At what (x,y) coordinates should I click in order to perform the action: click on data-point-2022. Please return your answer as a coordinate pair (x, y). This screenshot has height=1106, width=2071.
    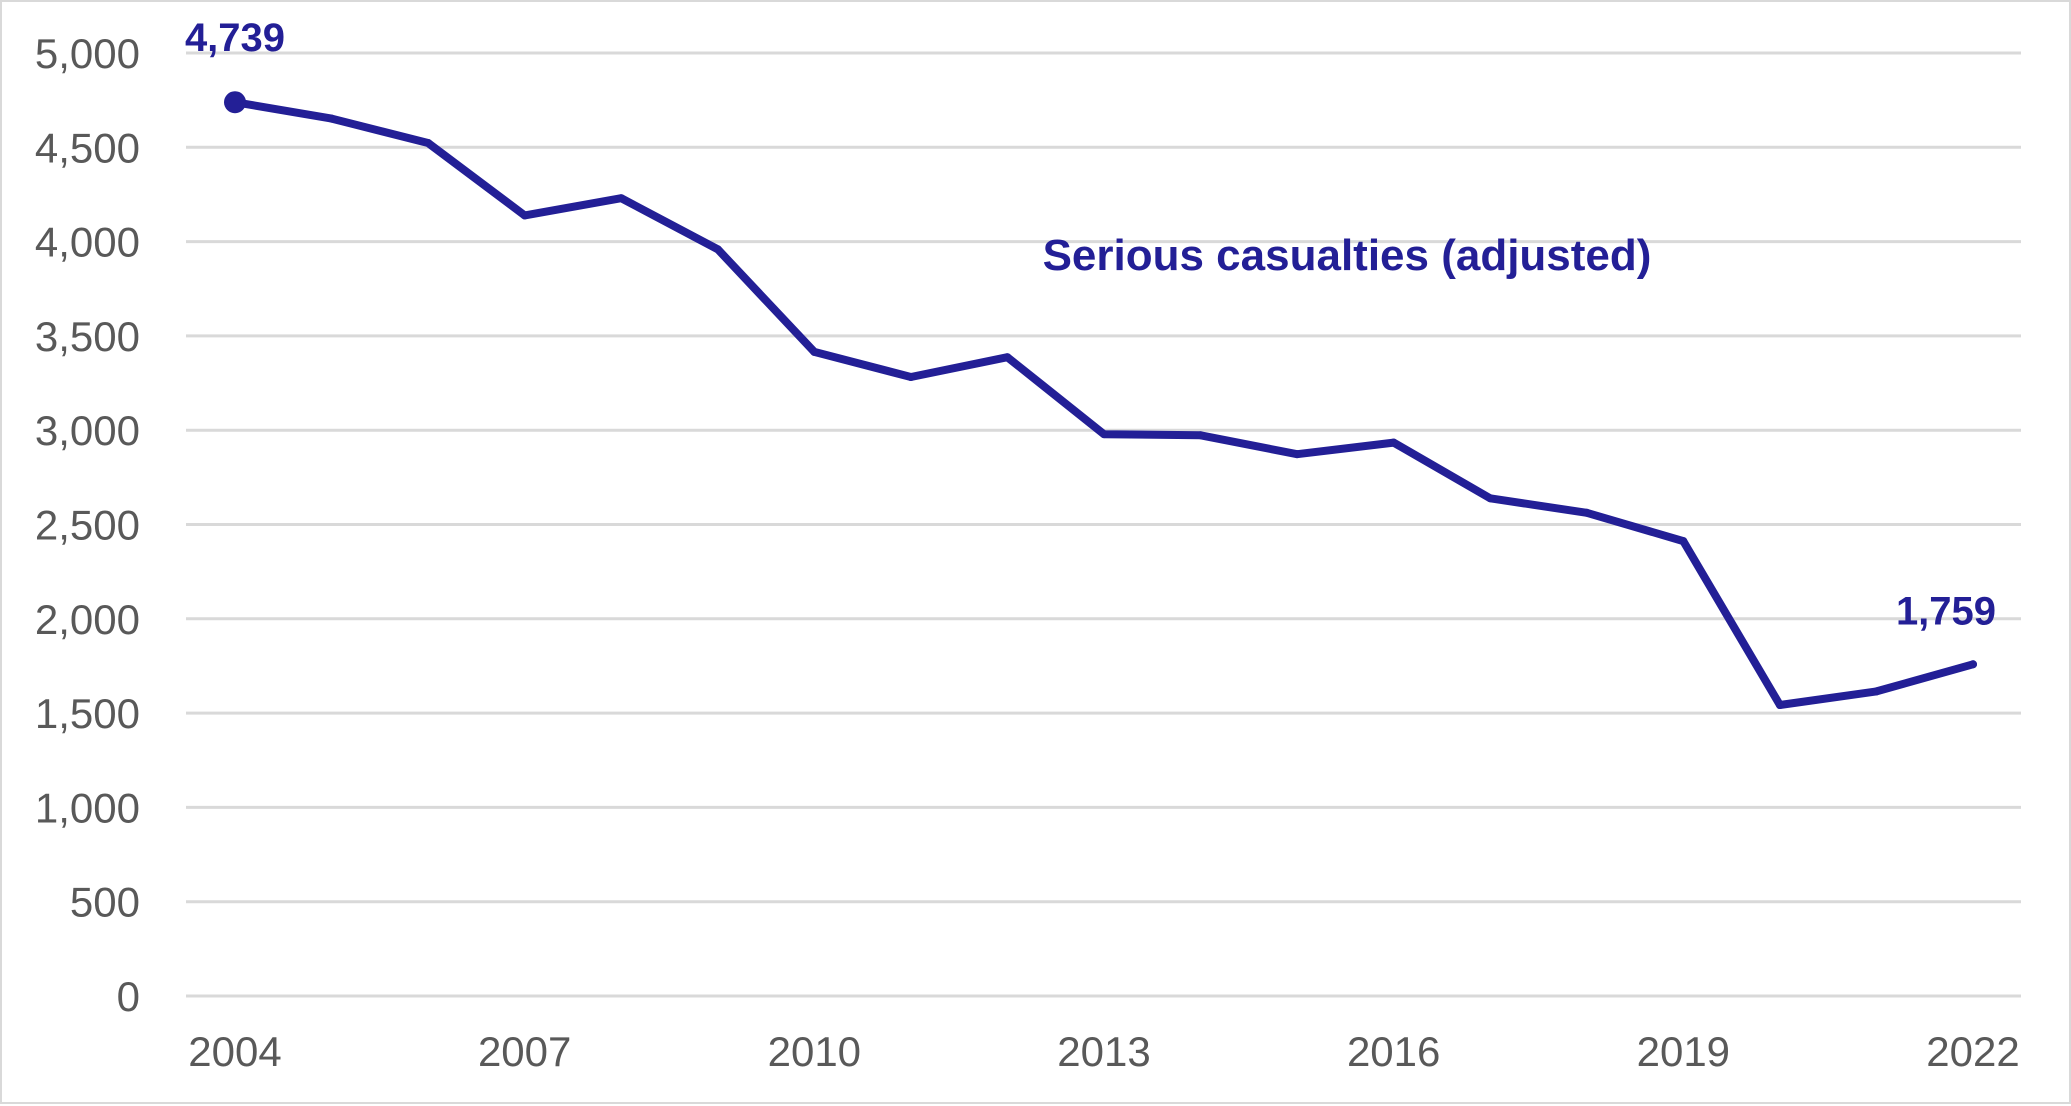
    Looking at the image, I should click on (1973, 664).